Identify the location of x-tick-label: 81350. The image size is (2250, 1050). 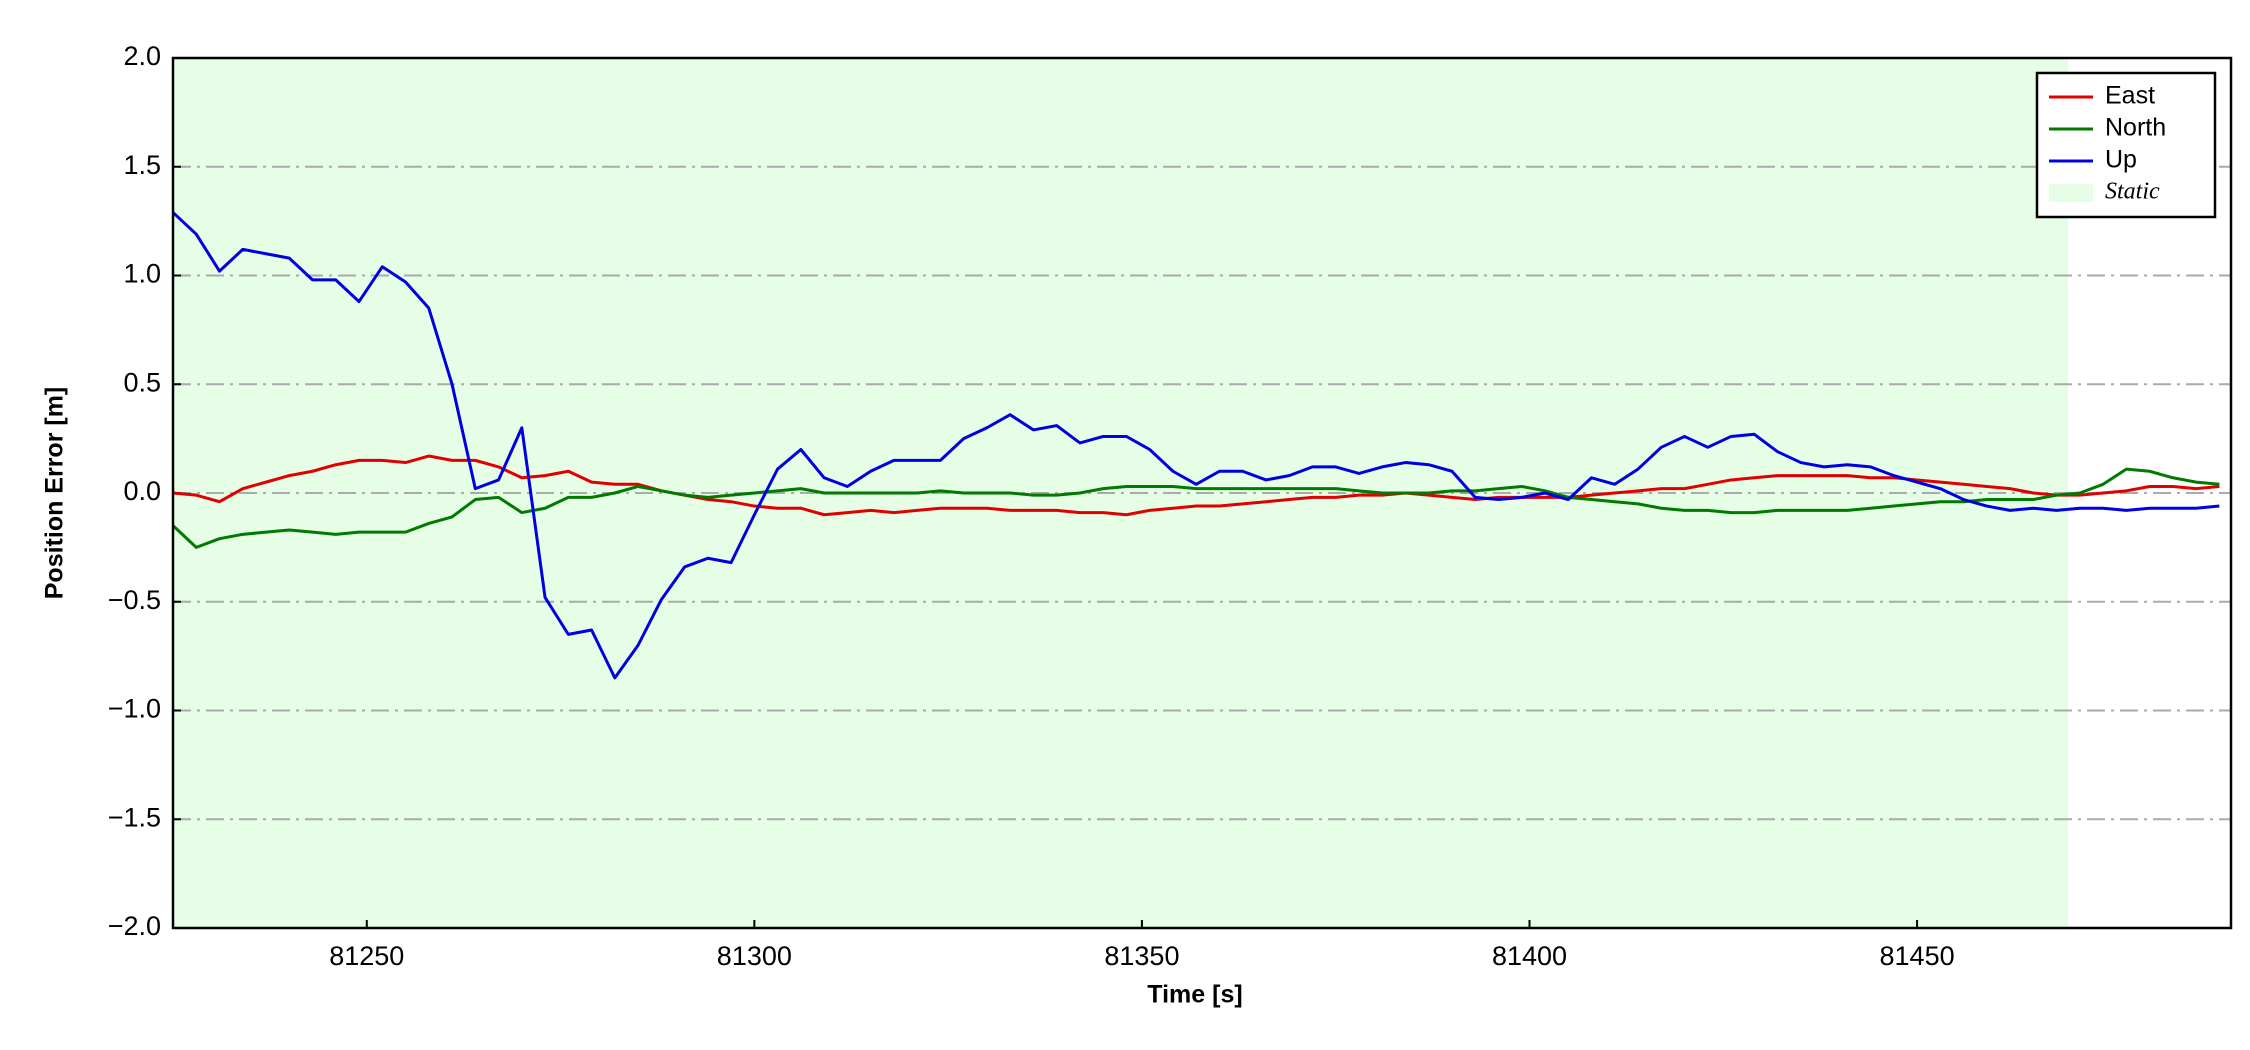
(1141, 956).